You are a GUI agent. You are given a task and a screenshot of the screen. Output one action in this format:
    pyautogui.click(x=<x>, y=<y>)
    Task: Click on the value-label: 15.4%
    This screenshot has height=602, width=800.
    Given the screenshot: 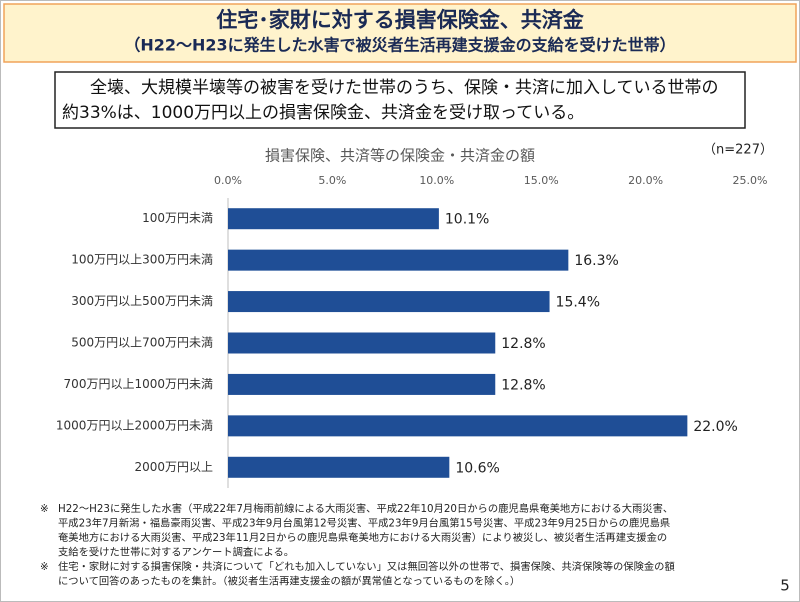 What is the action you would take?
    pyautogui.click(x=578, y=303)
    